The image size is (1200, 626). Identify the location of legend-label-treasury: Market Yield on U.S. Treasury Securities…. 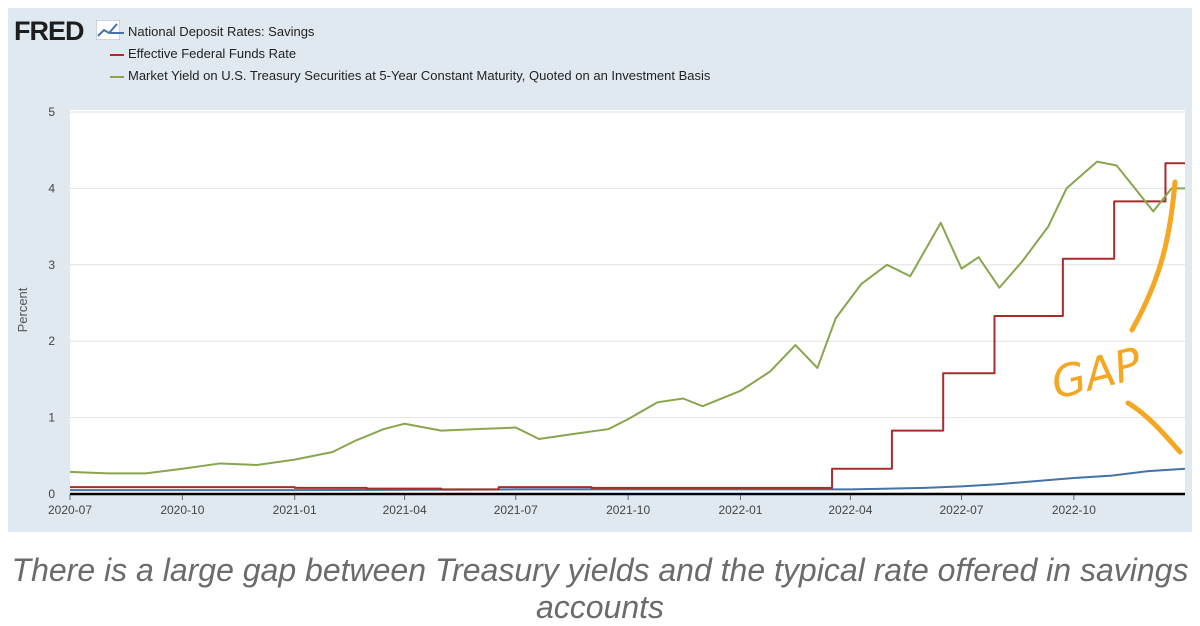
(419, 75).